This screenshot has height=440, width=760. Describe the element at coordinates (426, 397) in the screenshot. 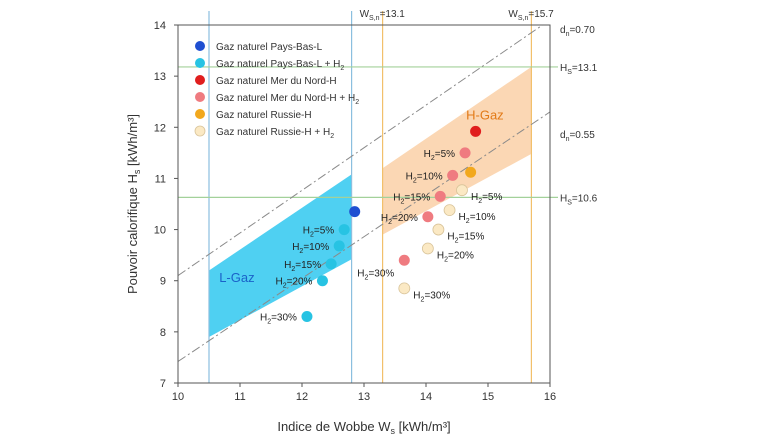

I see `x-tick-label: 14` at that location.